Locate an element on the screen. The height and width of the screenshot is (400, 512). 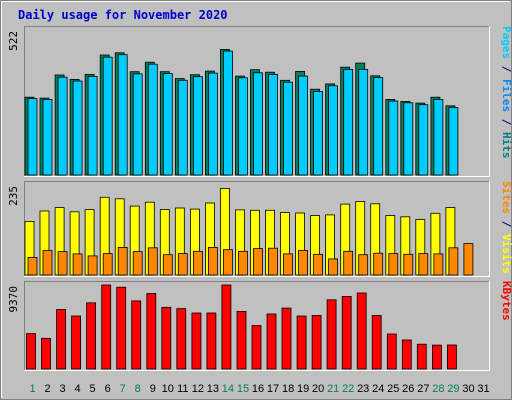
legend-part-0: Sites is located at coordinates (506, 197).